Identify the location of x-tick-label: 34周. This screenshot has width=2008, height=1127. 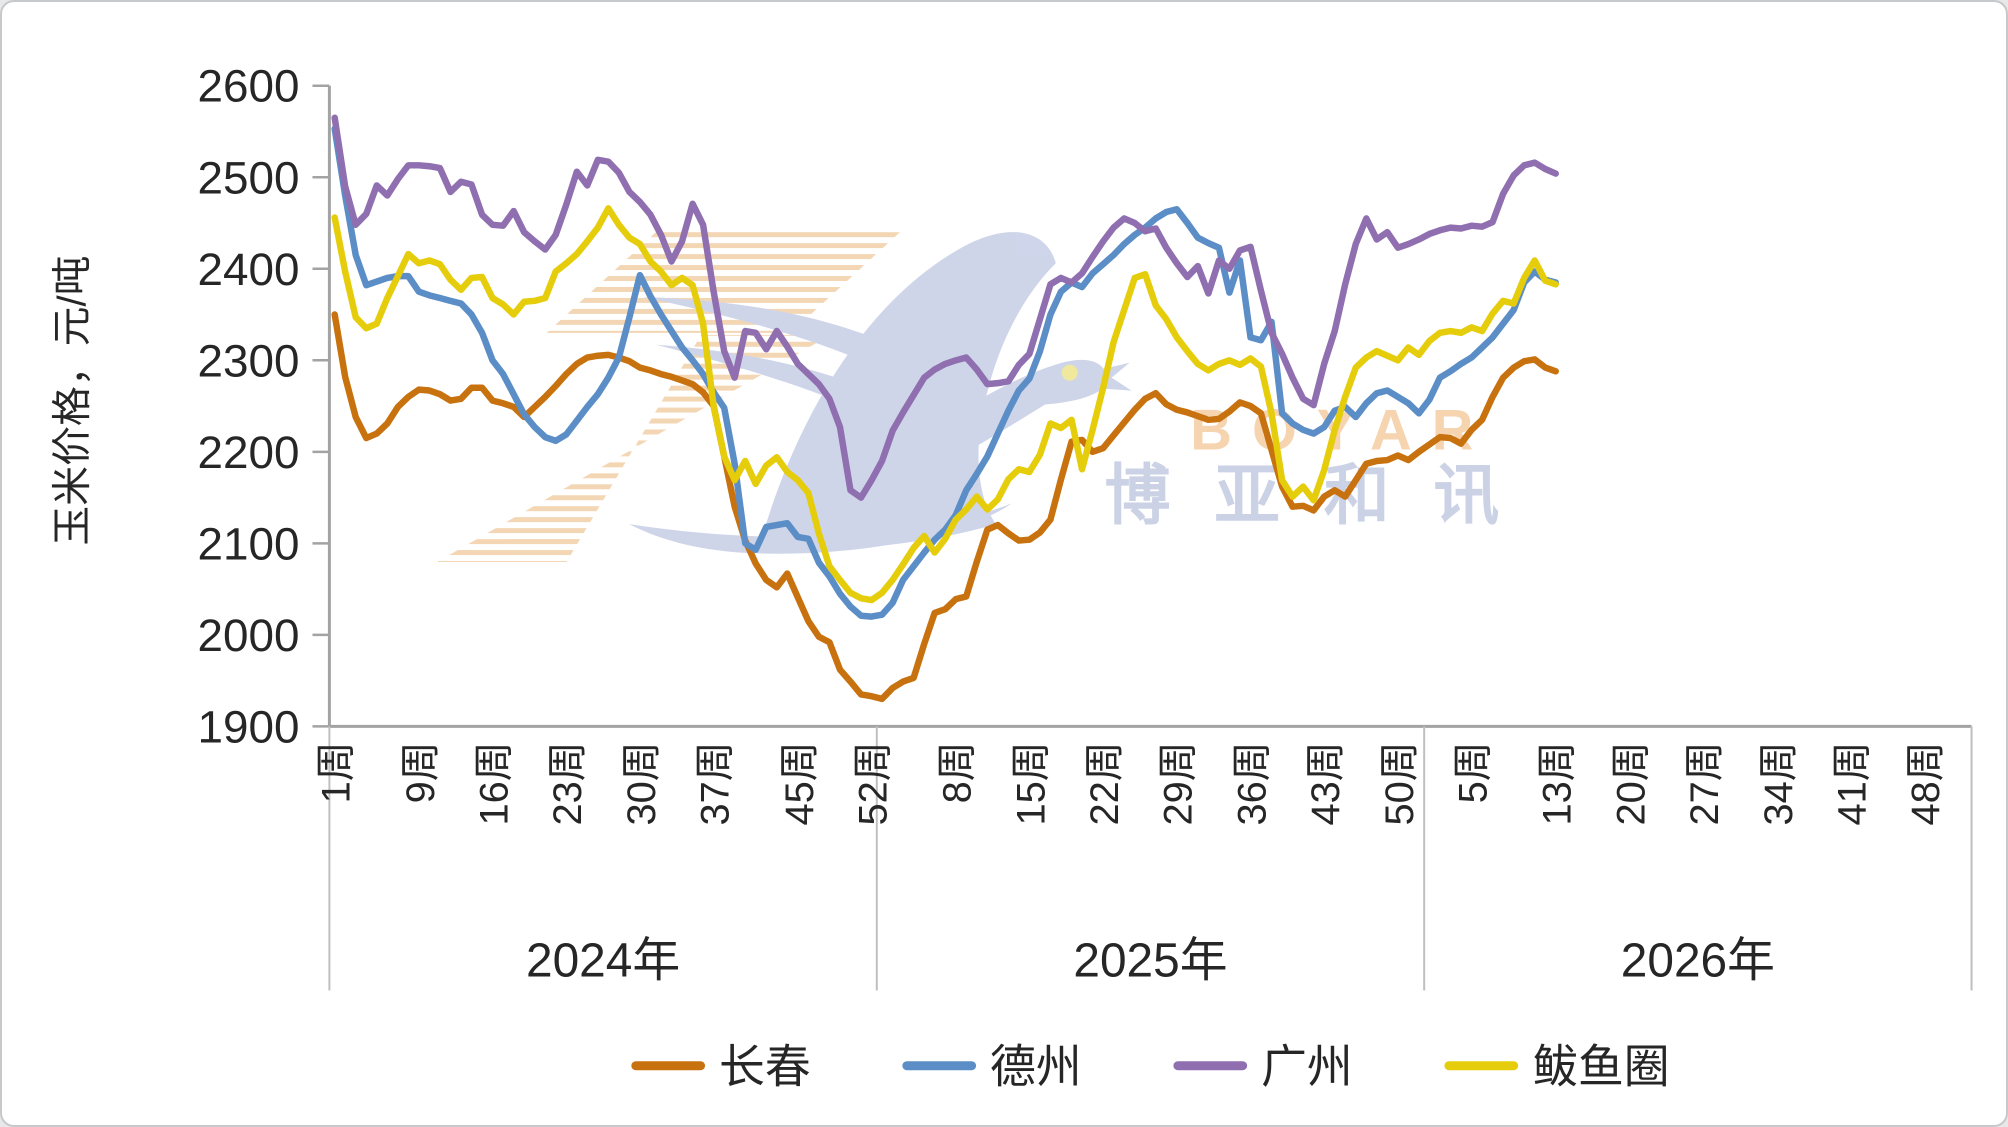
(1779, 783).